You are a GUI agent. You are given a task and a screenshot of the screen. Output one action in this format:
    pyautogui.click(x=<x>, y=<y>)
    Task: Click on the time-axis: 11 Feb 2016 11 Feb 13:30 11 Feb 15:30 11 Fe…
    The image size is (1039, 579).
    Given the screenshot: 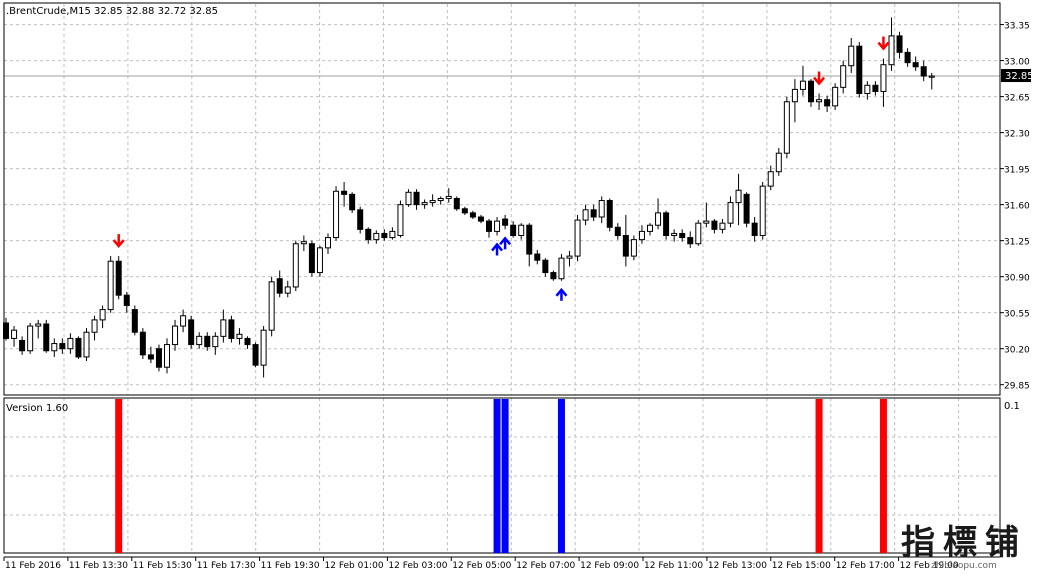 What is the action you would take?
    pyautogui.click(x=481, y=564)
    